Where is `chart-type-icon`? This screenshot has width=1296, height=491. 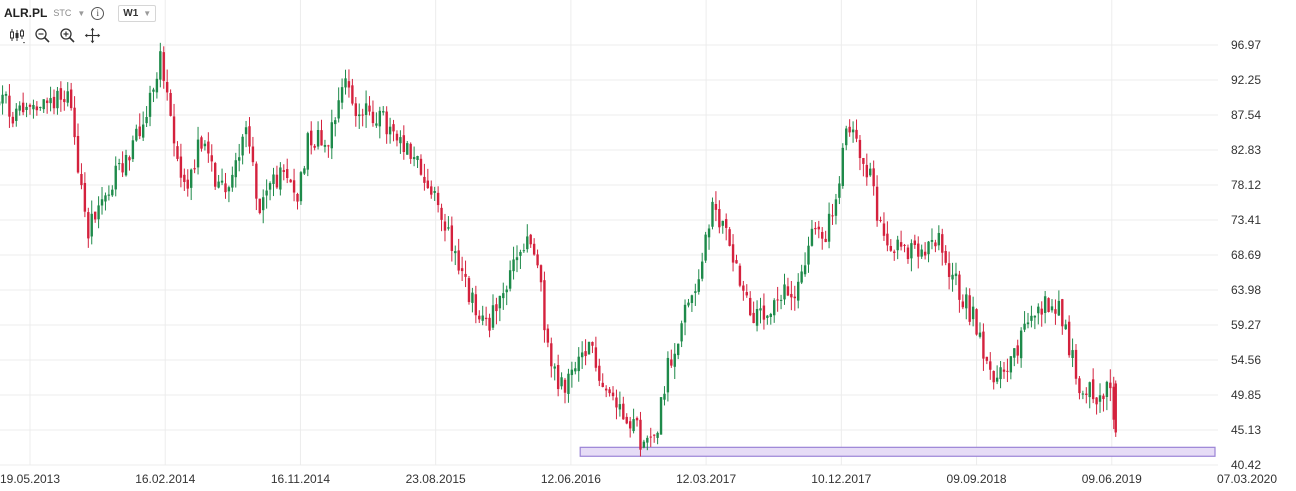
chart-type-icon is located at coordinates (17, 35).